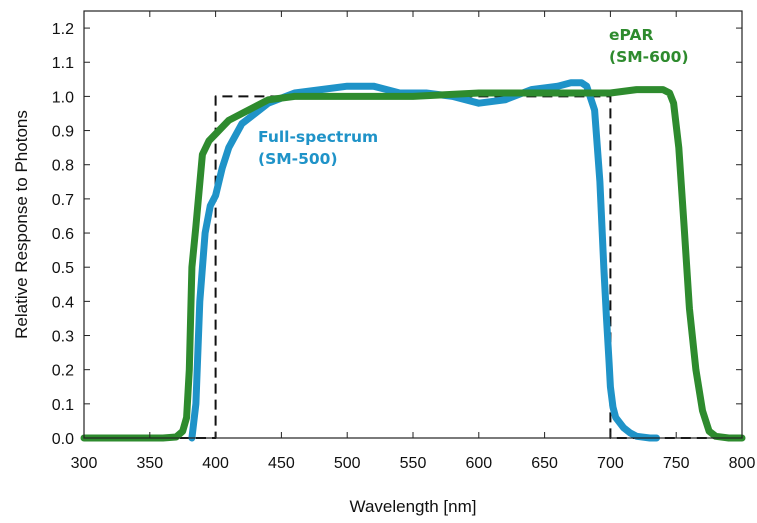 The image size is (757, 523). What do you see at coordinates (63, 97) in the screenshot?
I see `y-tick-label: 1.0` at bounding box center [63, 97].